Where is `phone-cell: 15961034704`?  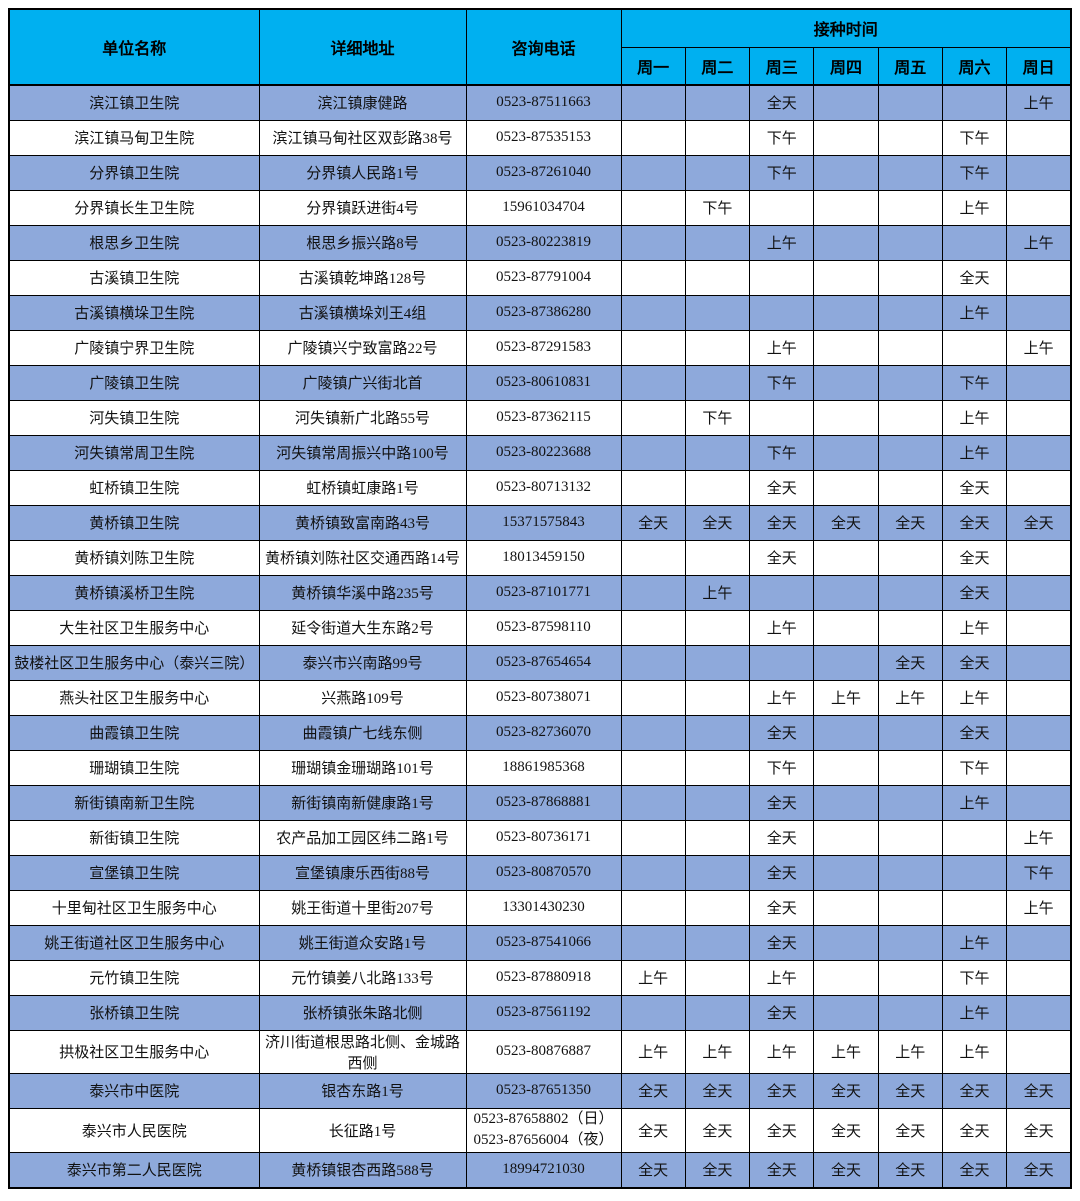
phone-cell: 15961034704 is located at coordinates (543, 207).